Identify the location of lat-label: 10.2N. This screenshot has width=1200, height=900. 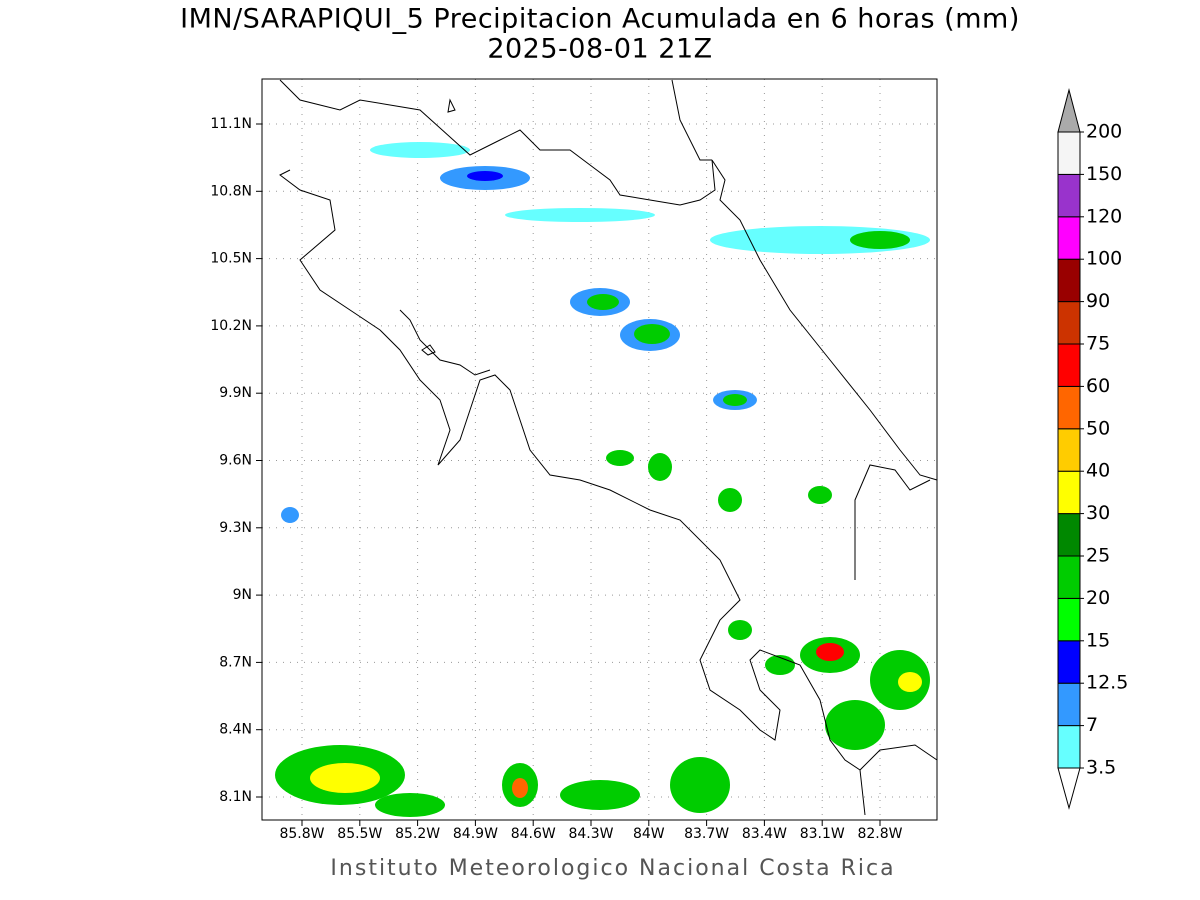
(231, 326).